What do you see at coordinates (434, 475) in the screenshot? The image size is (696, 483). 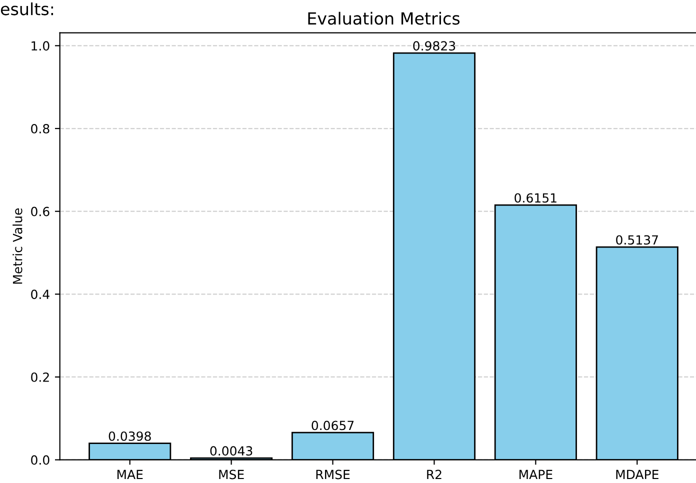 I see `x-tick-label: R2` at bounding box center [434, 475].